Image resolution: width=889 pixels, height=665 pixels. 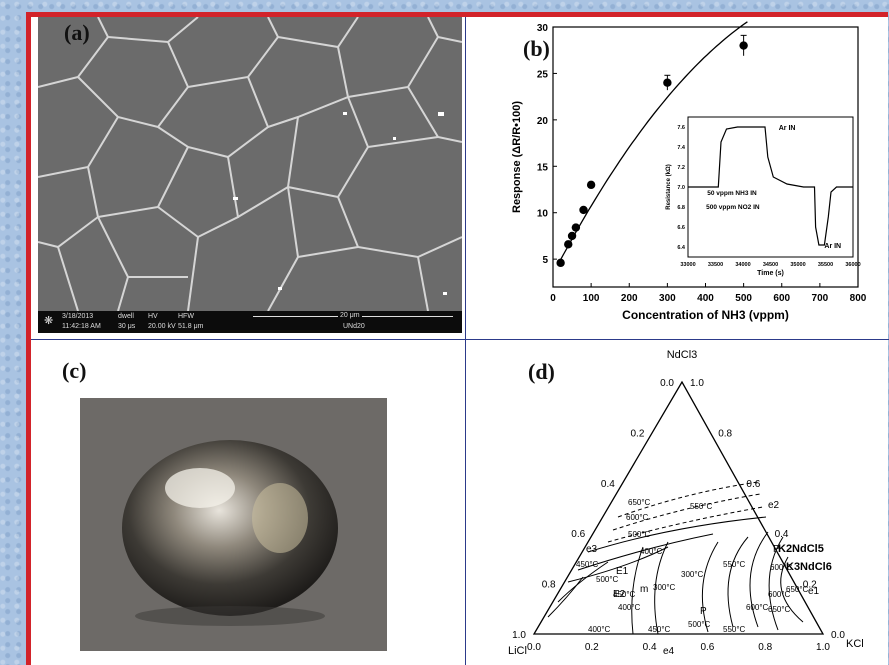 What do you see at coordinates (465, 341) in the screenshot?
I see `panel-divider-vertical` at bounding box center [465, 341].